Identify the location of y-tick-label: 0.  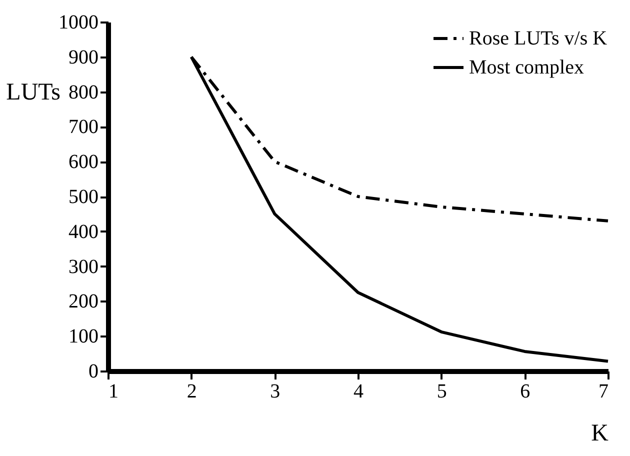
(93, 371).